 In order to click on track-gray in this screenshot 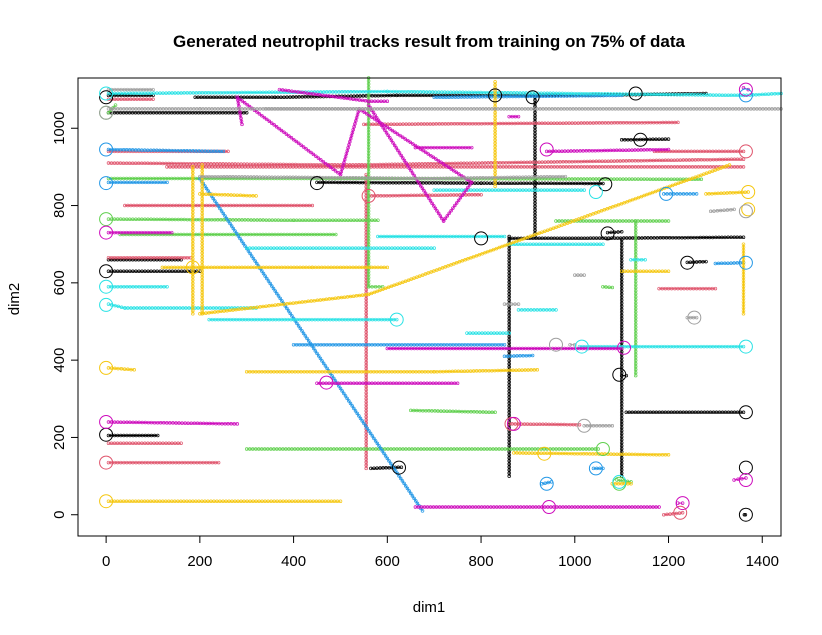, I will do `click(130, 89)`.